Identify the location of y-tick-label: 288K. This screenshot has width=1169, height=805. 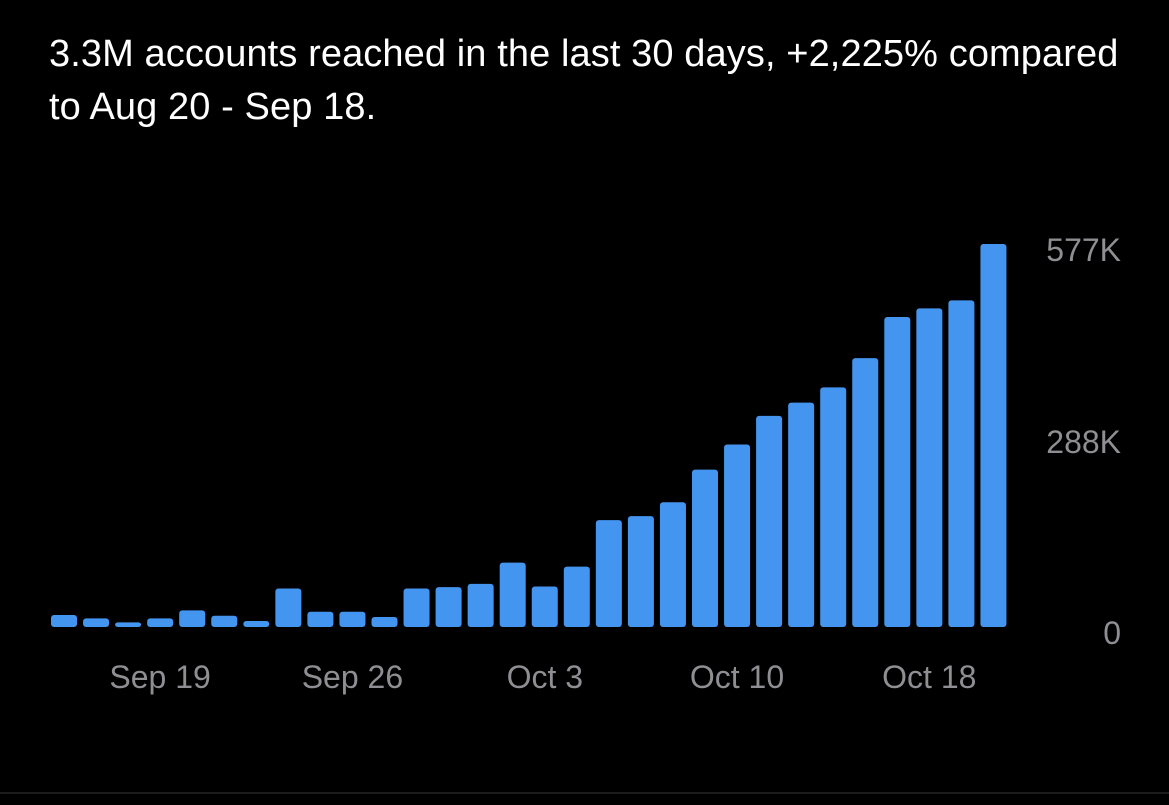
(1083, 442).